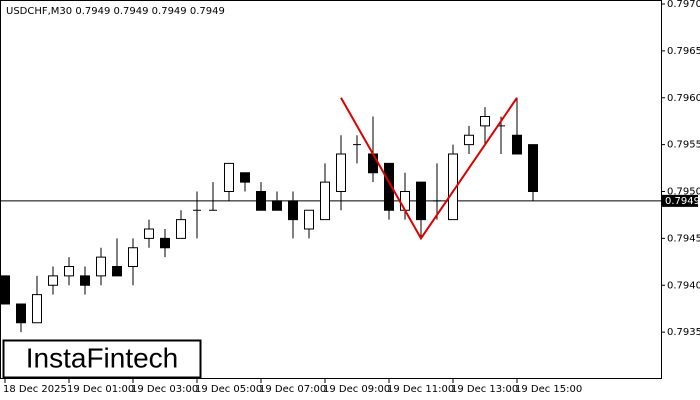  What do you see at coordinates (683, 98) in the screenshot?
I see `y-tick-label: 0.7960` at bounding box center [683, 98].